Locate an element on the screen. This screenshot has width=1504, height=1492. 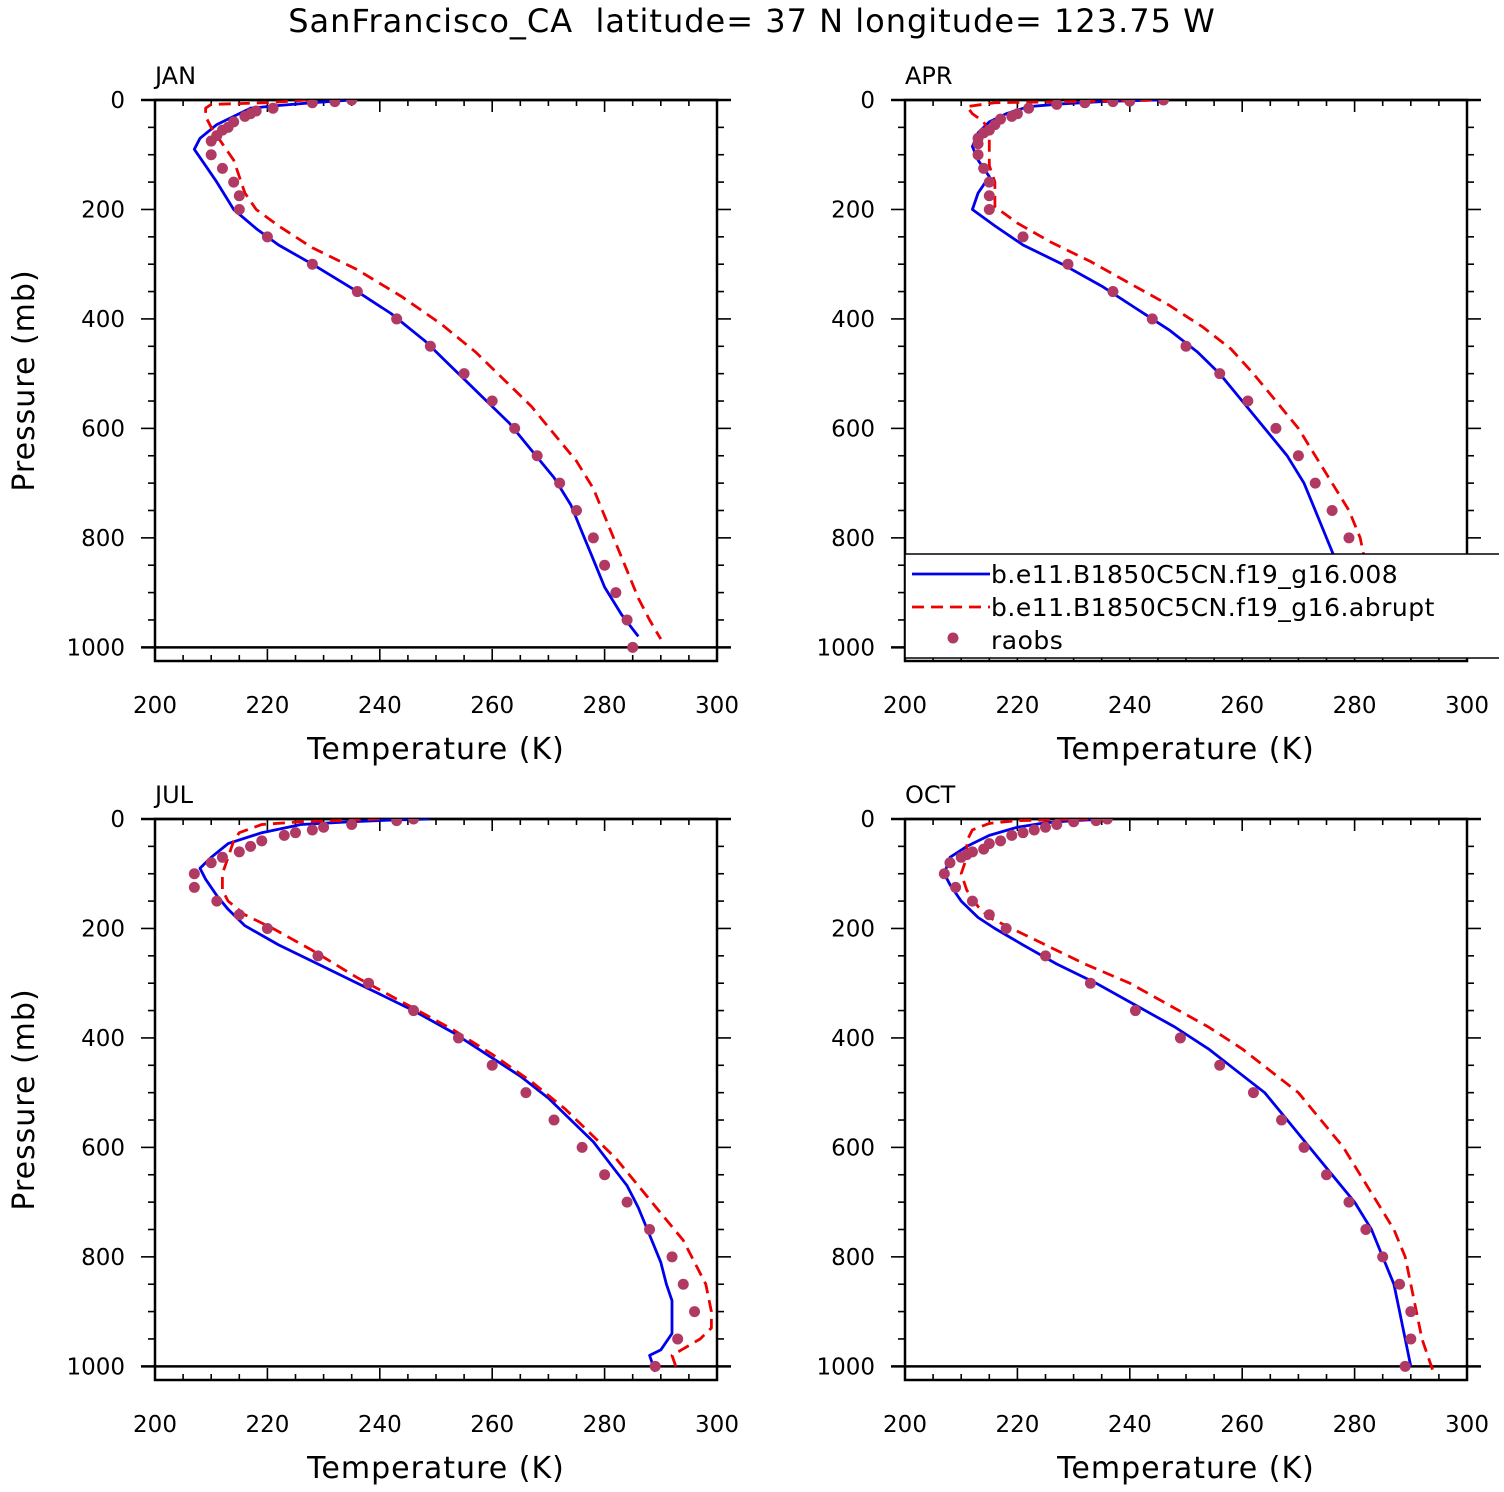
panel-title: JAN is located at coordinates (174, 76).